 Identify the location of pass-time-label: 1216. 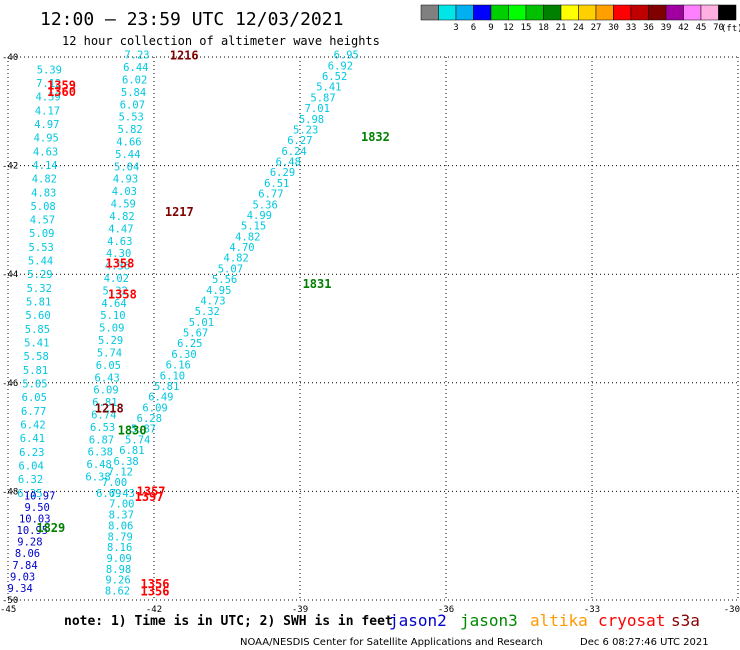
(184, 56).